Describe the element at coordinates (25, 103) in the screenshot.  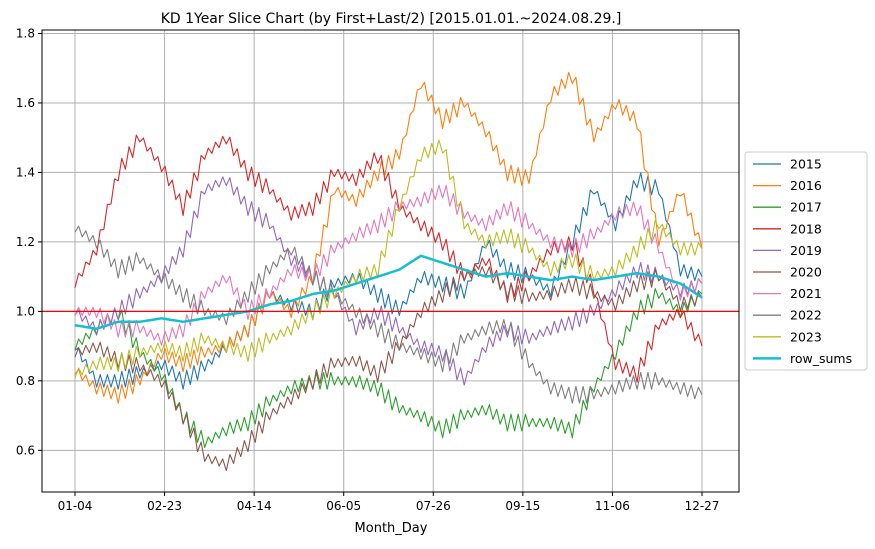
I see `y-tick-label: 1.6` at that location.